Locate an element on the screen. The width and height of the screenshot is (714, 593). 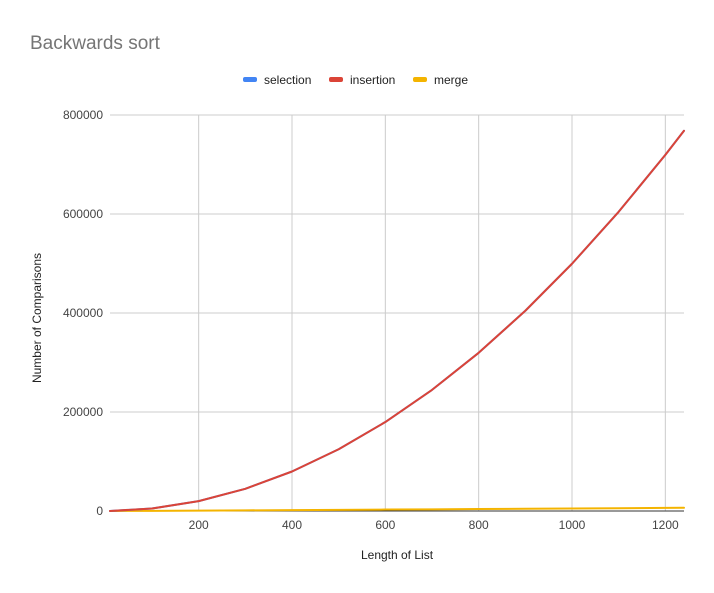
legend-item-merge: merge is located at coordinates (440, 80).